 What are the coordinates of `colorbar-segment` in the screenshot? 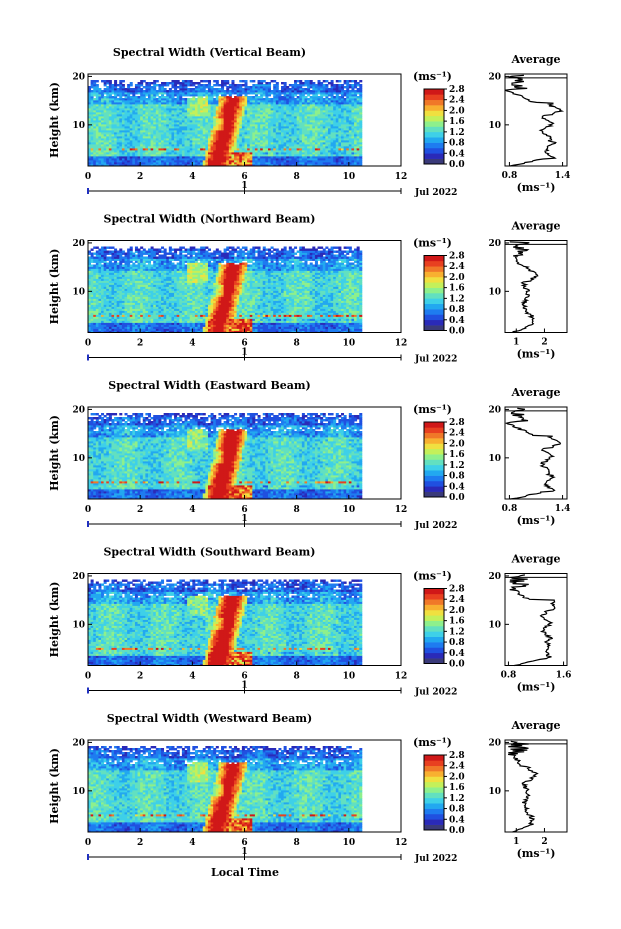 It's located at (434, 156).